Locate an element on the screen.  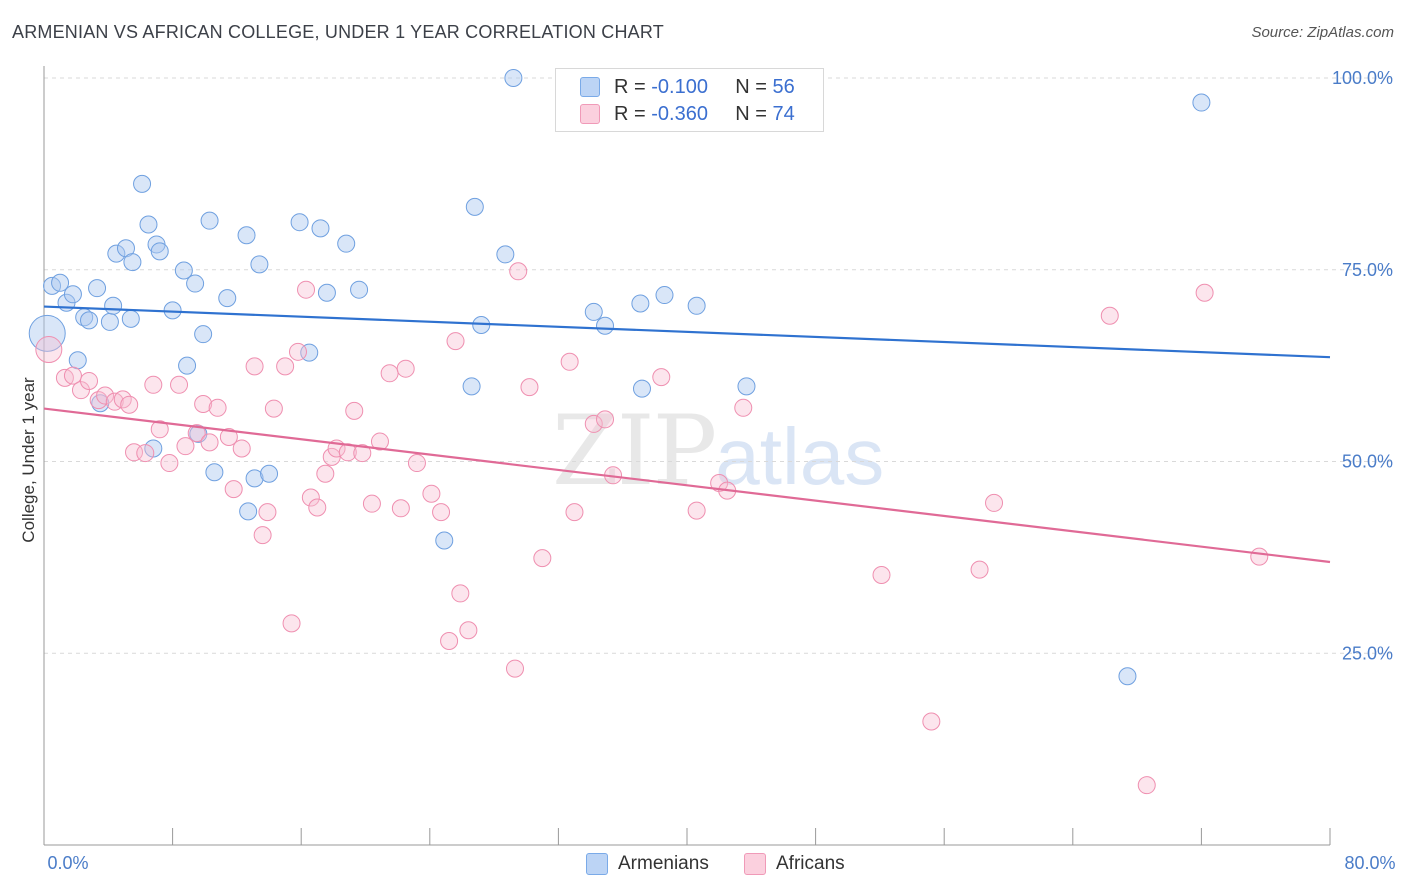
legend-r-value-armenians: -0.100 is located at coordinates (679, 86).